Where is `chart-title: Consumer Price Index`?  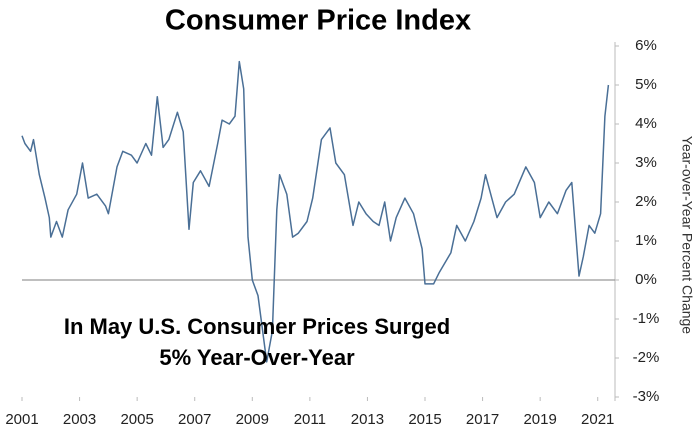 chart-title: Consumer Price Index is located at coordinates (318, 21).